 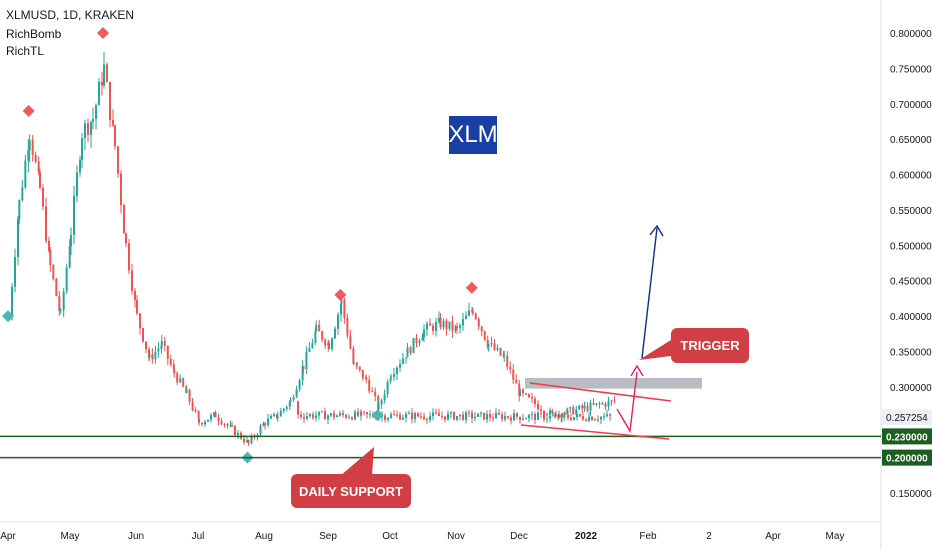 What do you see at coordinates (656, 230) in the screenshot?
I see `target-arrowhead` at bounding box center [656, 230].